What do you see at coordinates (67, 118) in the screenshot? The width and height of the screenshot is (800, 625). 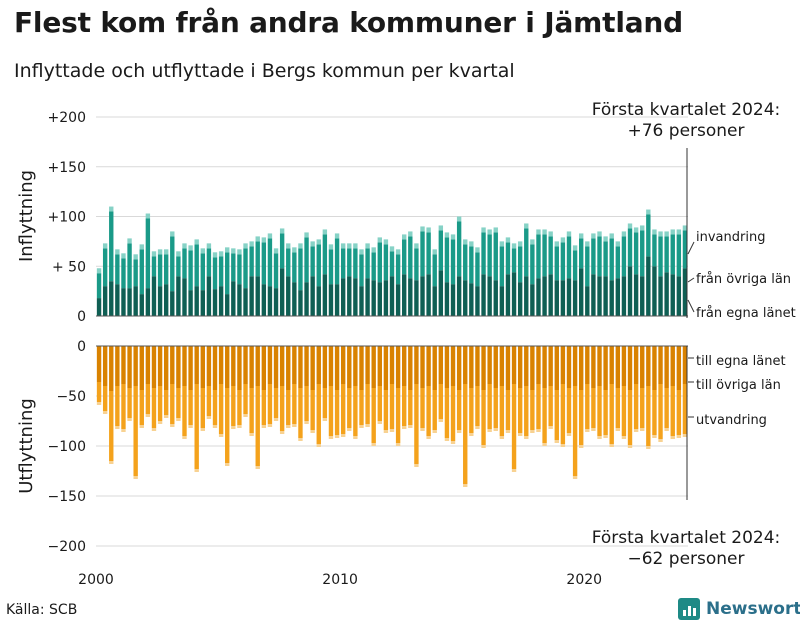 I see `y-tick-label-top: +200` at bounding box center [67, 118].